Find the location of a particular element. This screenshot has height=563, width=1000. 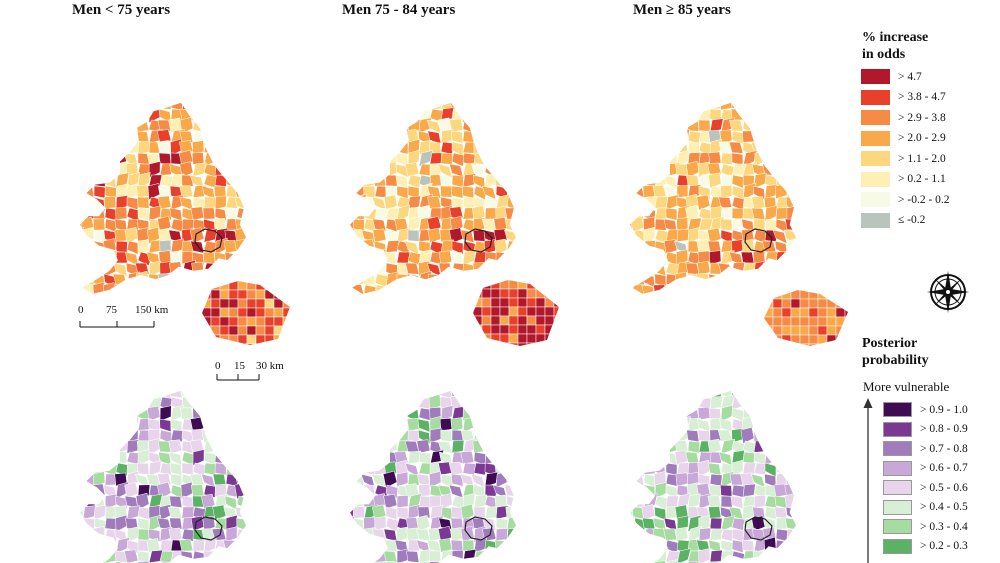

odds-legend-label: > -0.2 - 0.2 is located at coordinates (924, 199).